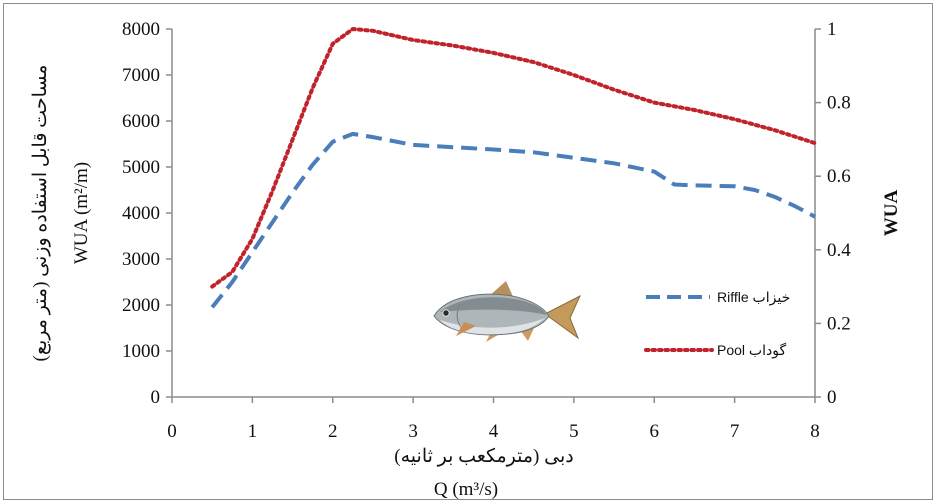  What do you see at coordinates (81, 213) in the screenshot?
I see `left-y-axis-title: WUA (m²/m)` at bounding box center [81, 213].